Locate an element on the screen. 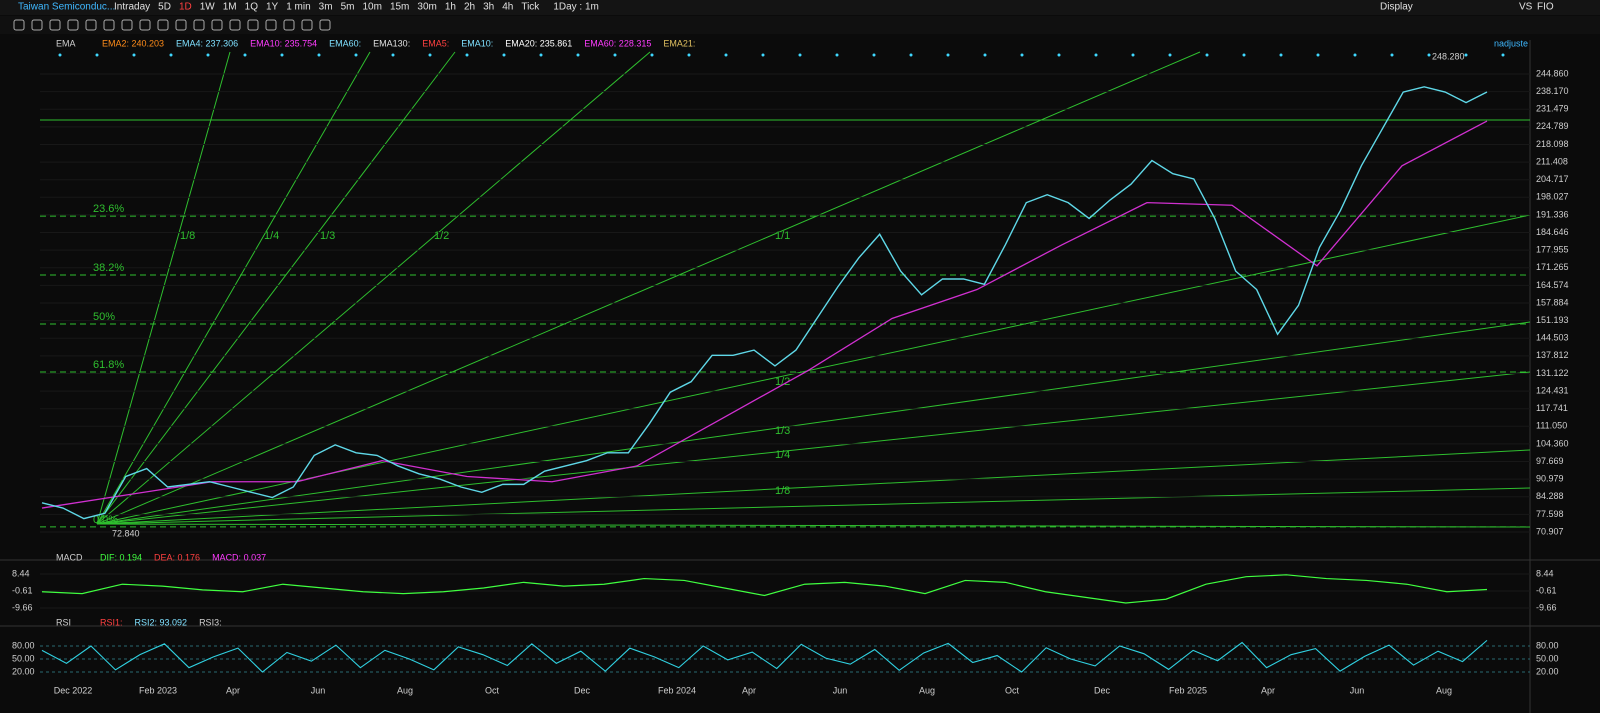 The width and height of the screenshot is (1600, 713). y-tick-label: 238.170 is located at coordinates (1552, 91).